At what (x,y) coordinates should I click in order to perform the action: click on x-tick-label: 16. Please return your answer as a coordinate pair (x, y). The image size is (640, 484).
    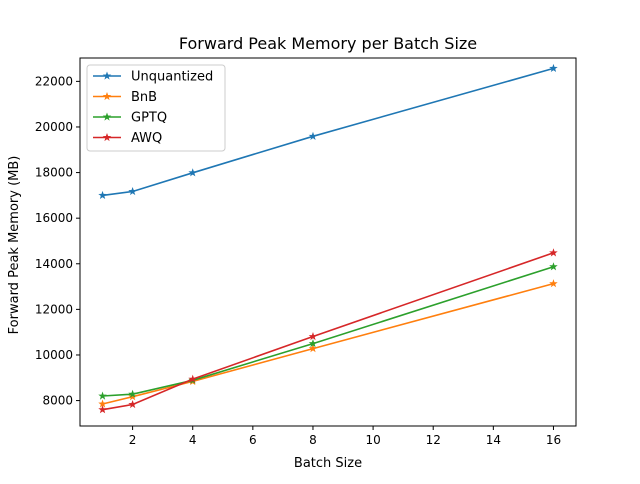
    Looking at the image, I should click on (553, 440).